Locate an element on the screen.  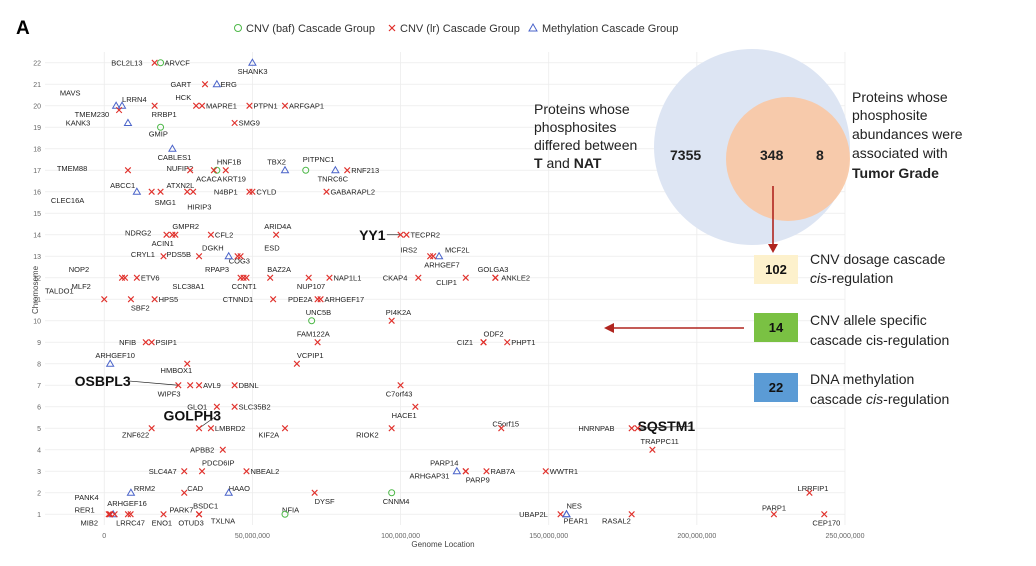
venn-left-line-4: T and NAT is located at coordinates (568, 163).